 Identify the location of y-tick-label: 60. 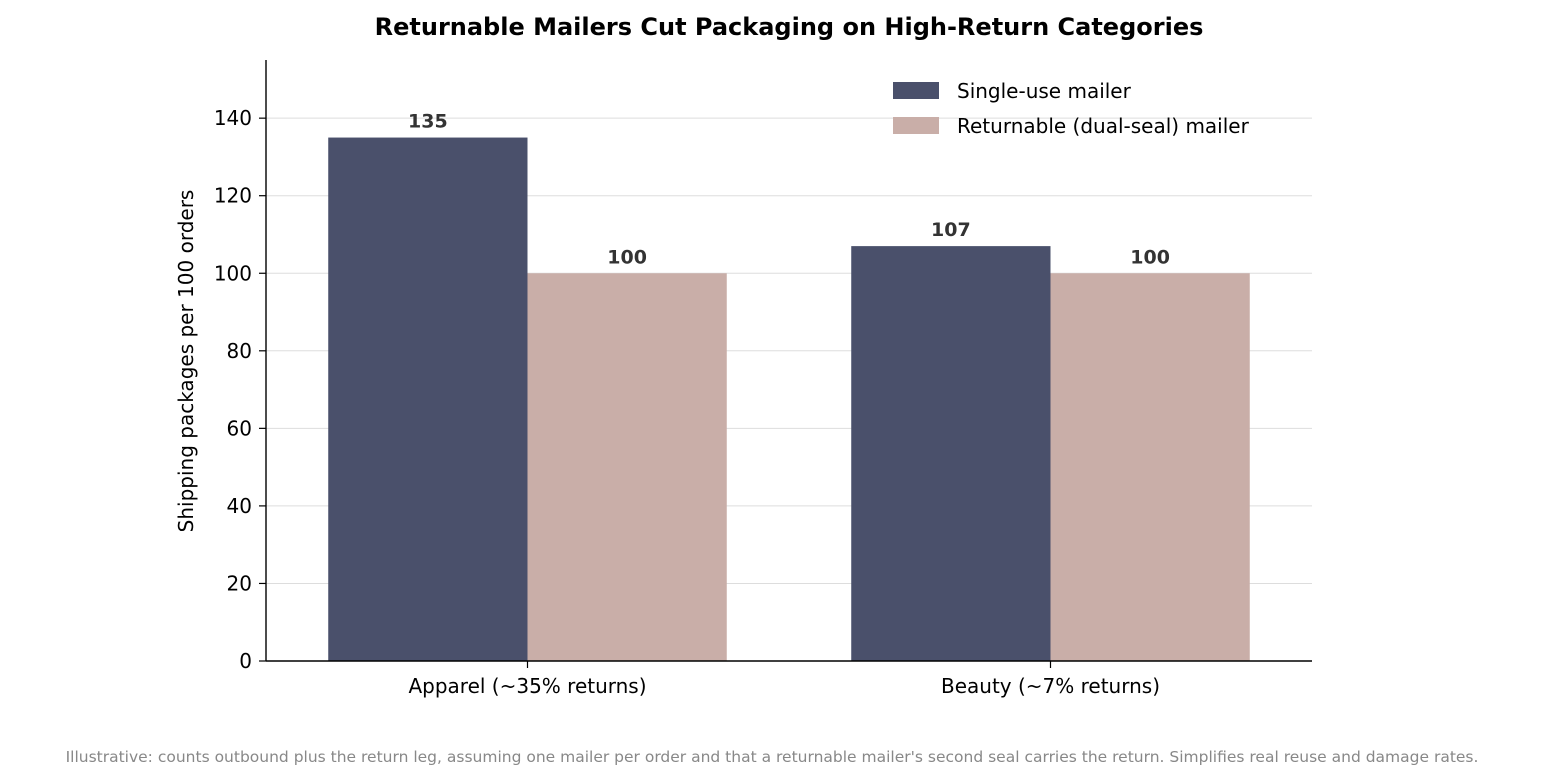
(239, 428).